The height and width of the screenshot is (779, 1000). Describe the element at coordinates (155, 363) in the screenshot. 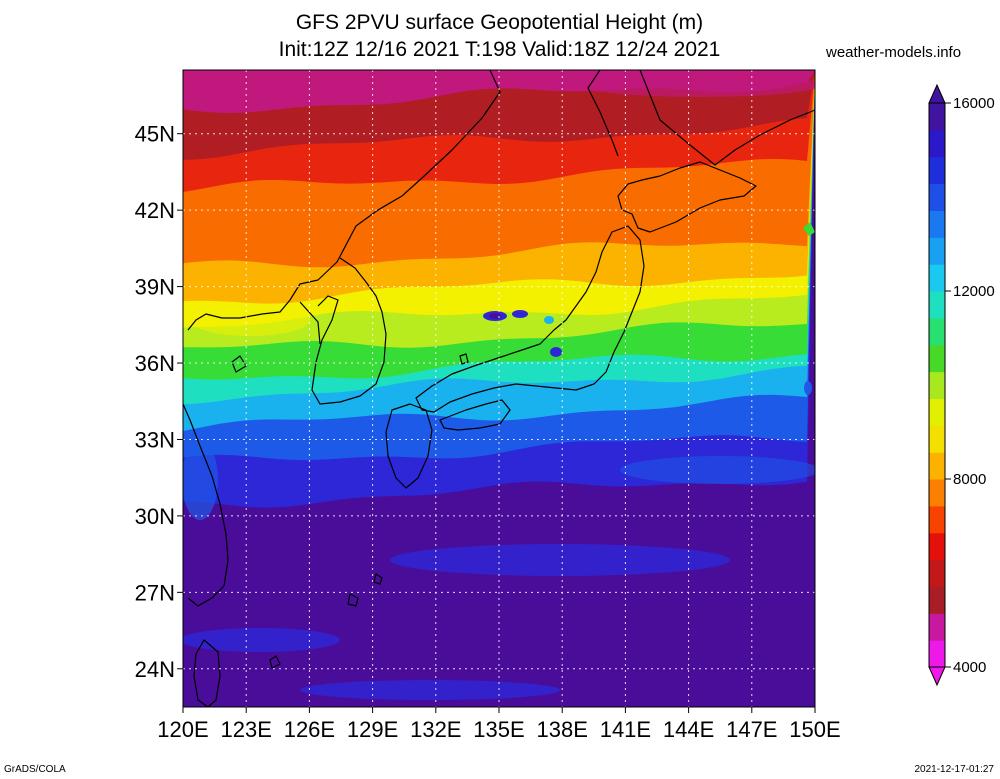

I see `lat-tick-label: 36N` at that location.